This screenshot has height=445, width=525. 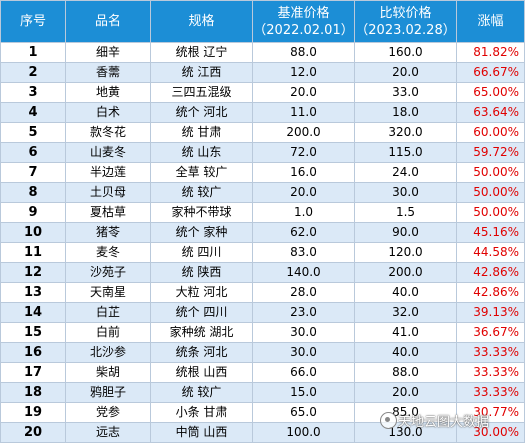 I want to click on cell-change: 45.16%, so click(x=490, y=232).